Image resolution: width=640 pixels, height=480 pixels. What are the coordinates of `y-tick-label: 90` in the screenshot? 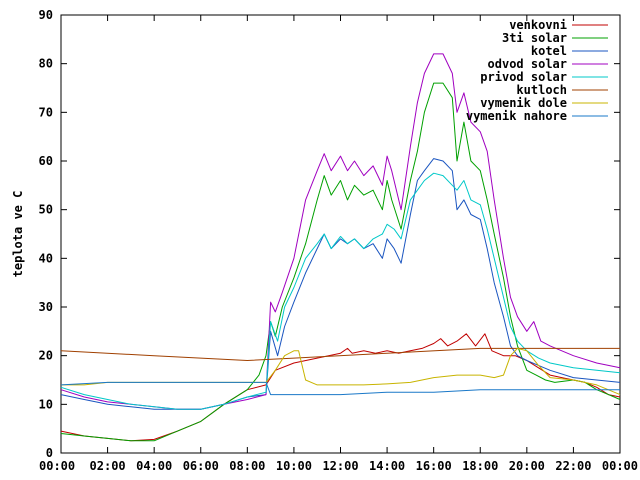 It's located at (46, 15).